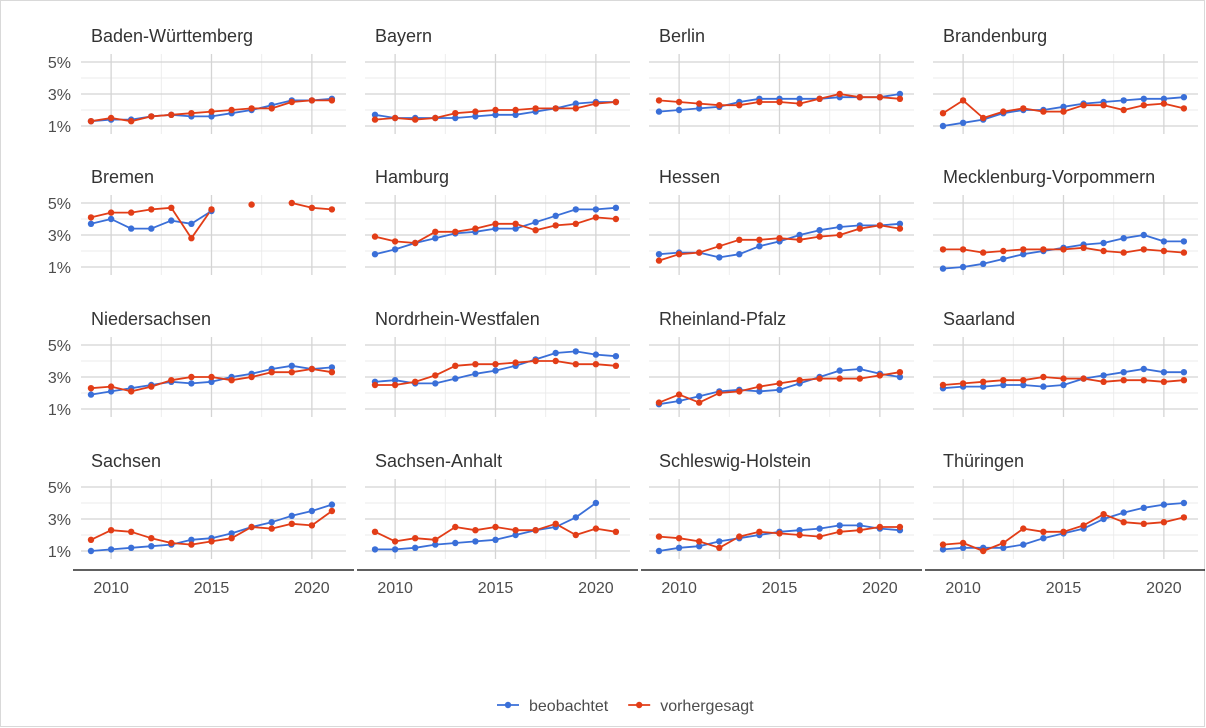 This screenshot has height=728, width=1206. I want to click on panel-title: Thüringen, so click(983, 461).